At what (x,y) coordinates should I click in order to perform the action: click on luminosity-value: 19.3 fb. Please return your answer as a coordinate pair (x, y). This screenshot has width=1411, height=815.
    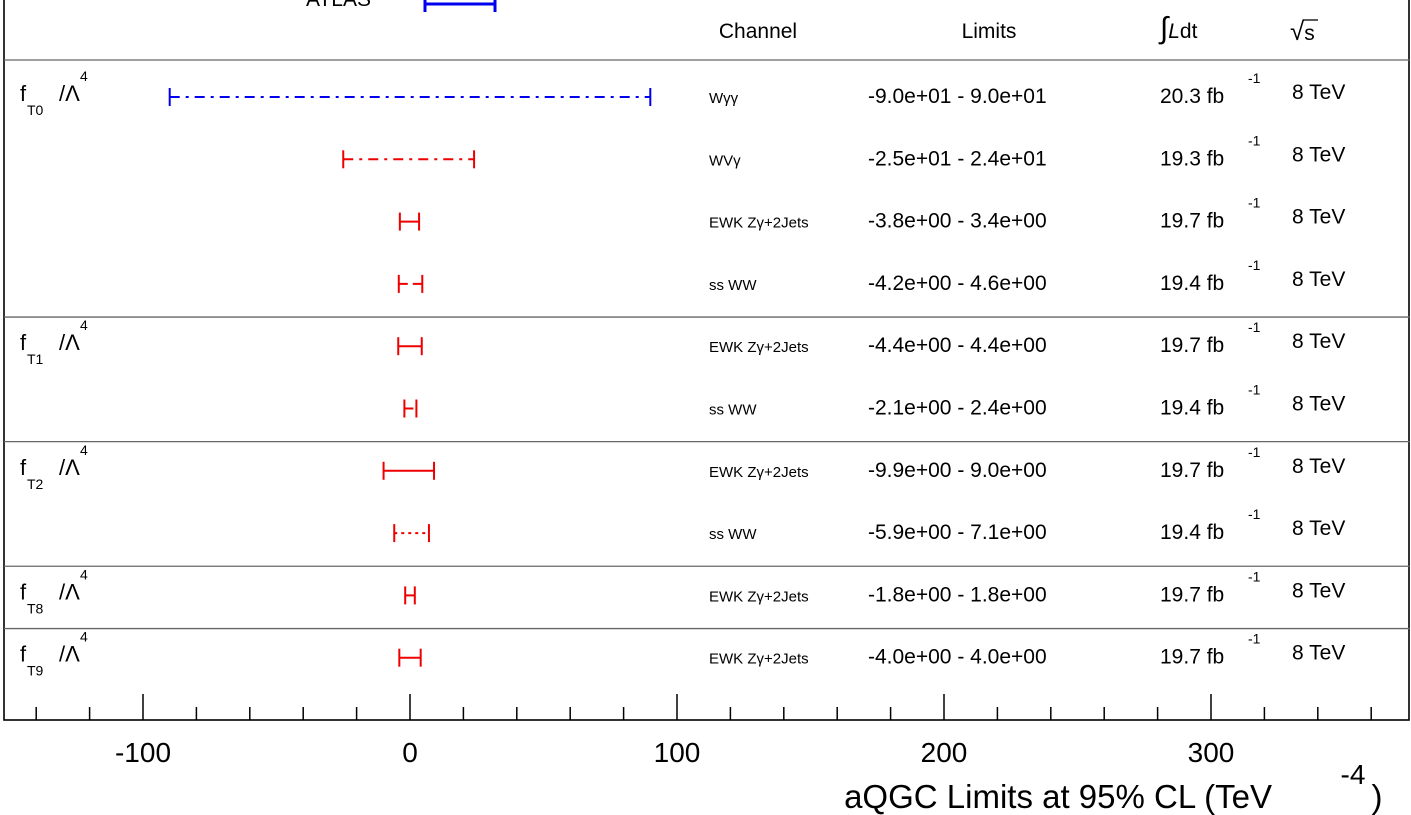
    Looking at the image, I should click on (1192, 158).